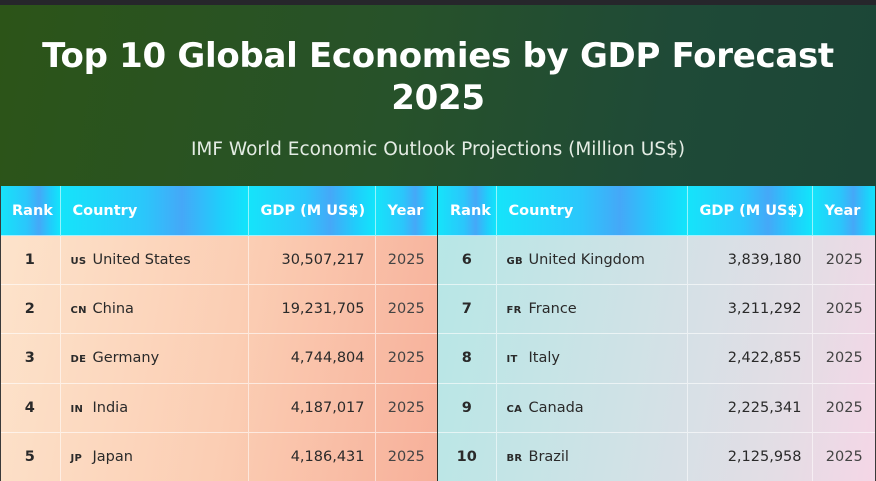 The image size is (876, 481). I want to click on country-name: Japan, so click(112, 456).